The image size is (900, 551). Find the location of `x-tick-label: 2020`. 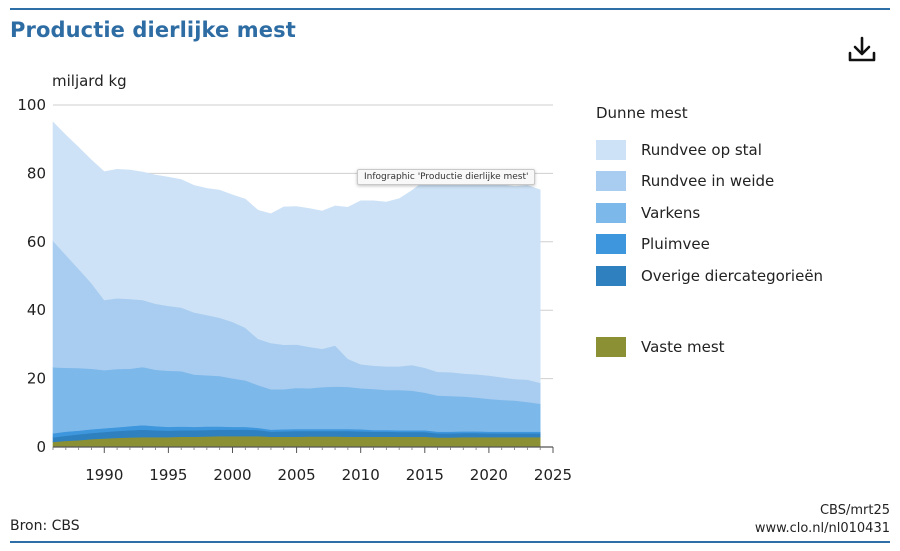

x-tick-label: 2020 is located at coordinates (489, 475).